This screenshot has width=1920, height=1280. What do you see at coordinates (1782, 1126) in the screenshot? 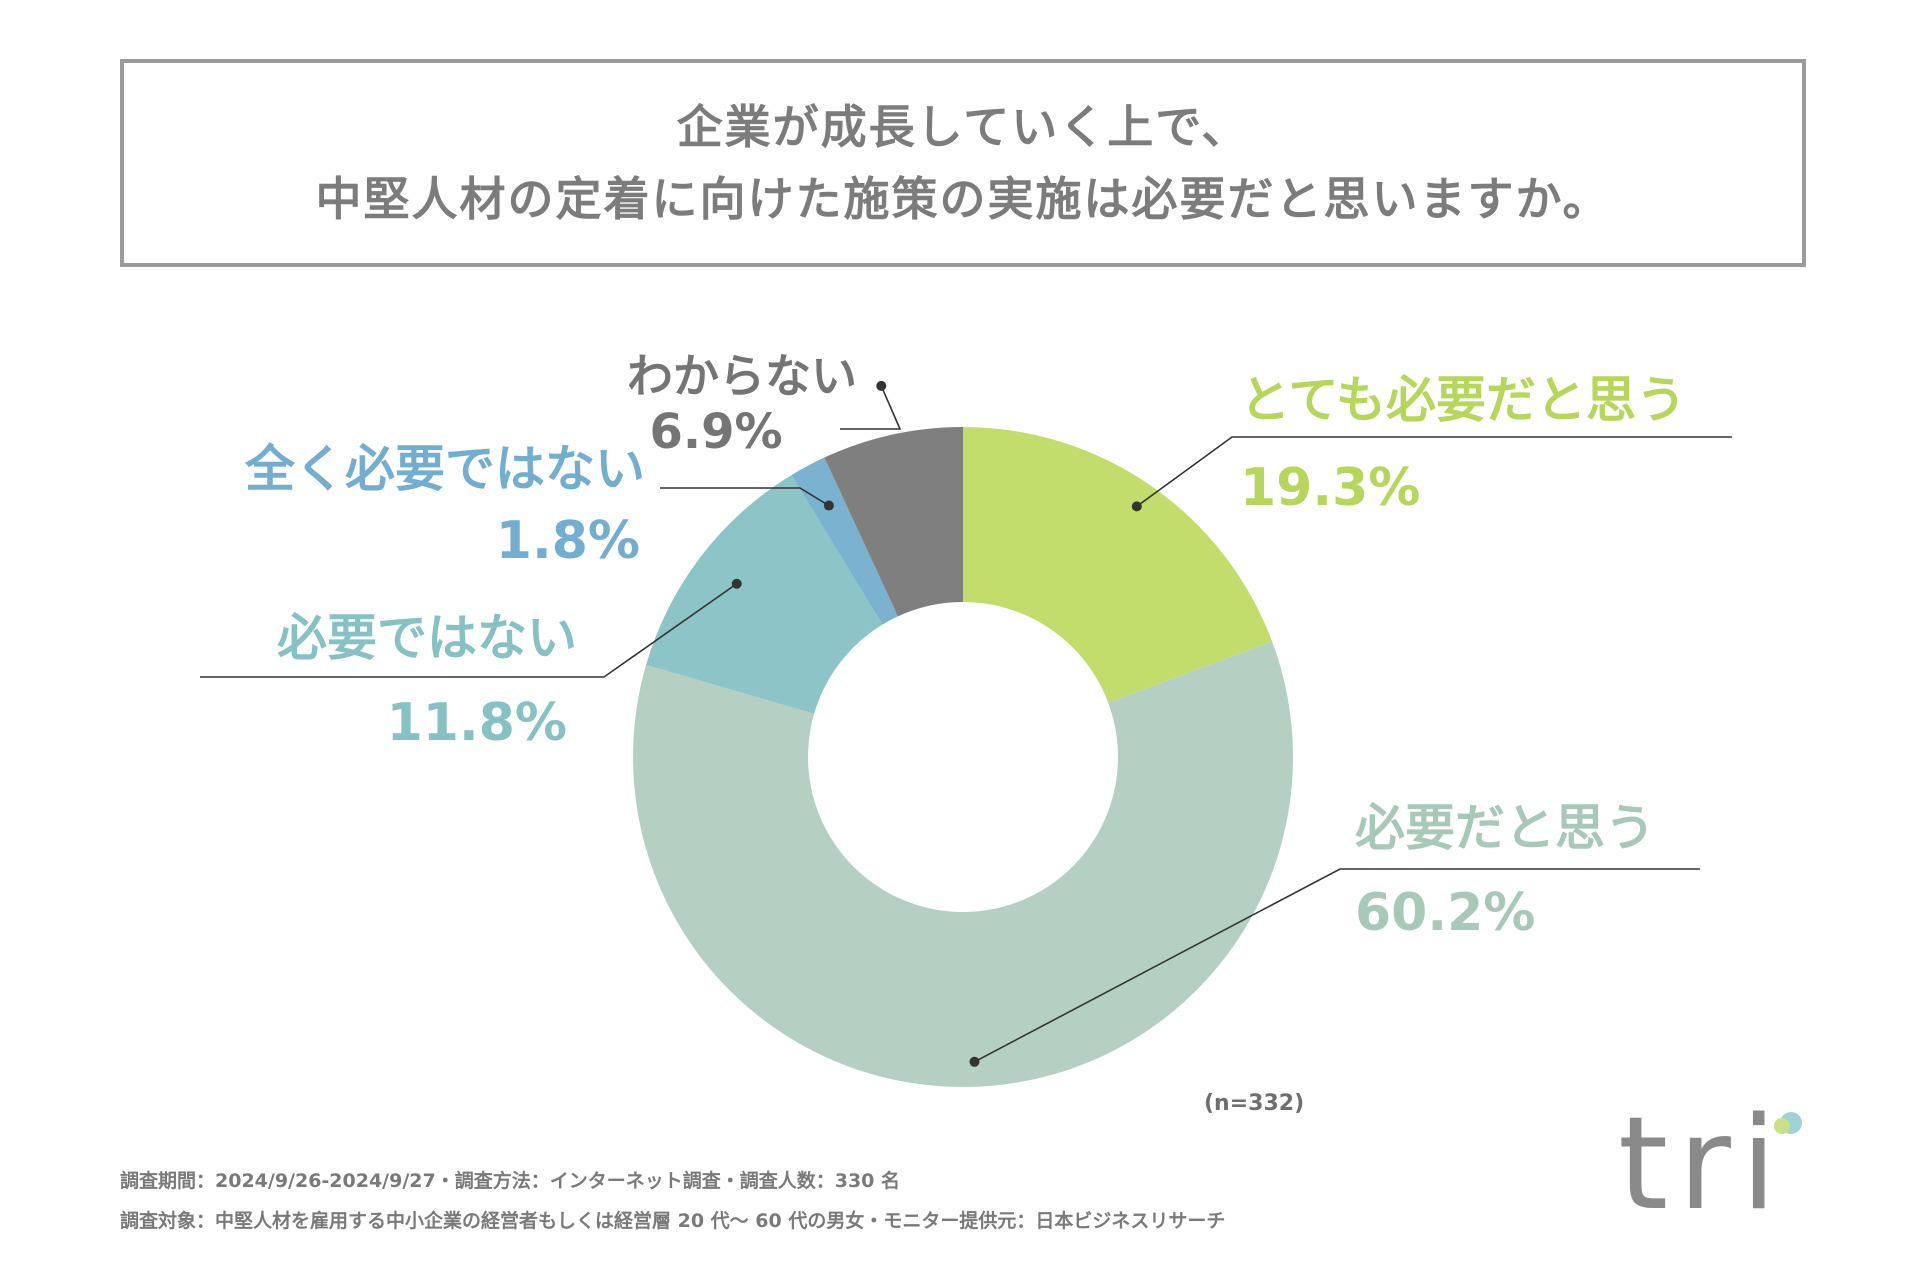
I see `logo-dot-green` at bounding box center [1782, 1126].